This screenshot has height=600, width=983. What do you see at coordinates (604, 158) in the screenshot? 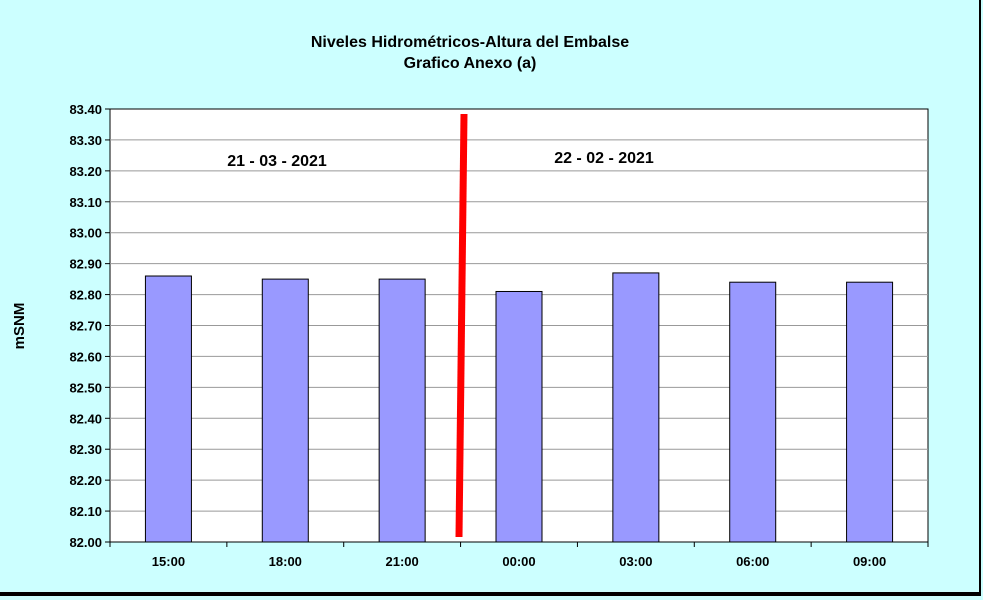
I see `date-annotation-right: 22 - 02 - 2021` at bounding box center [604, 158].